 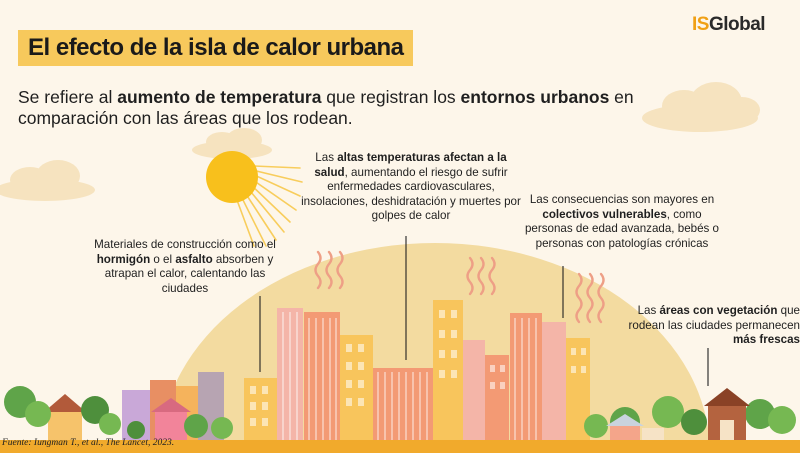 I want to click on note-materials-text-1: Materiales de construcción como el, so click(x=185, y=244).